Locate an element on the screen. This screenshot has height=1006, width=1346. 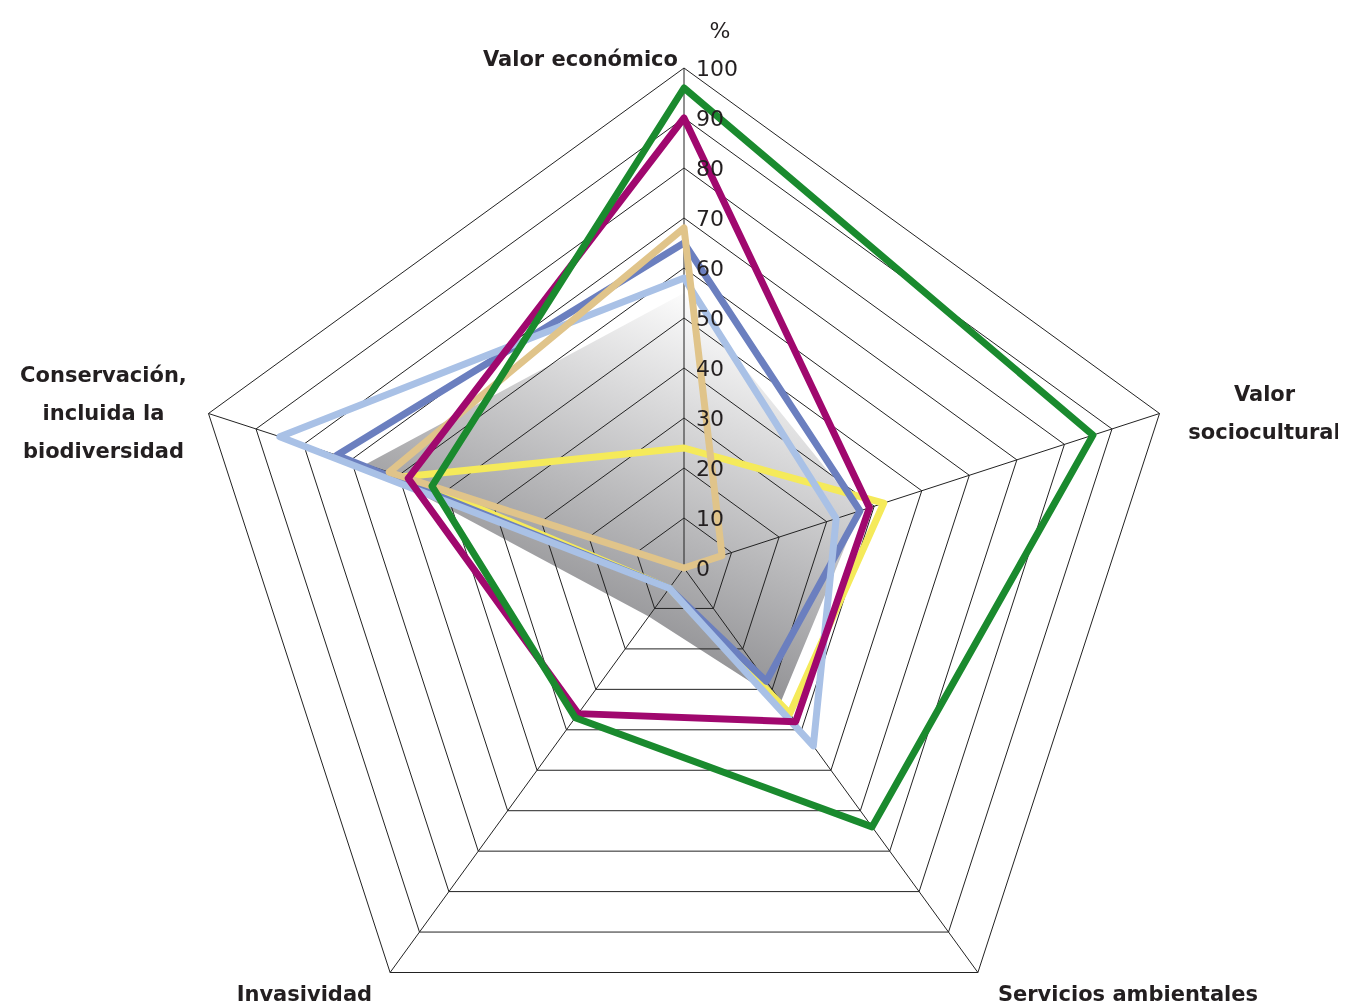
spoke-label: Valor sociocultural is located at coordinates (1264, 413).